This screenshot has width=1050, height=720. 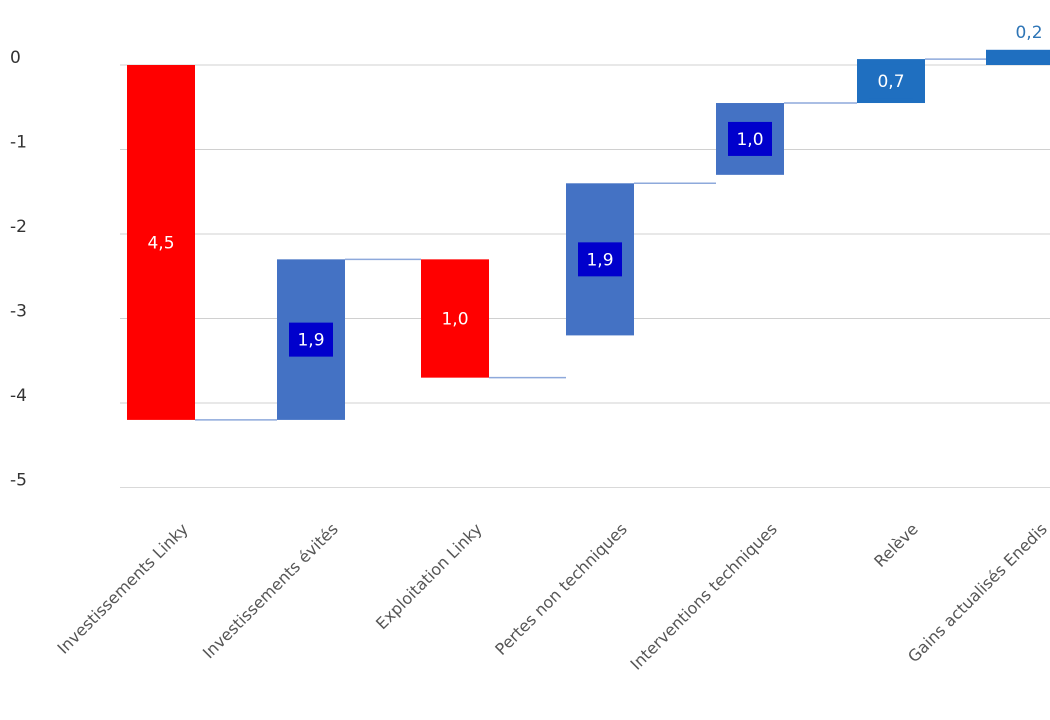 What do you see at coordinates (15, 58) in the screenshot?
I see `y-tick-label: 0` at bounding box center [15, 58].